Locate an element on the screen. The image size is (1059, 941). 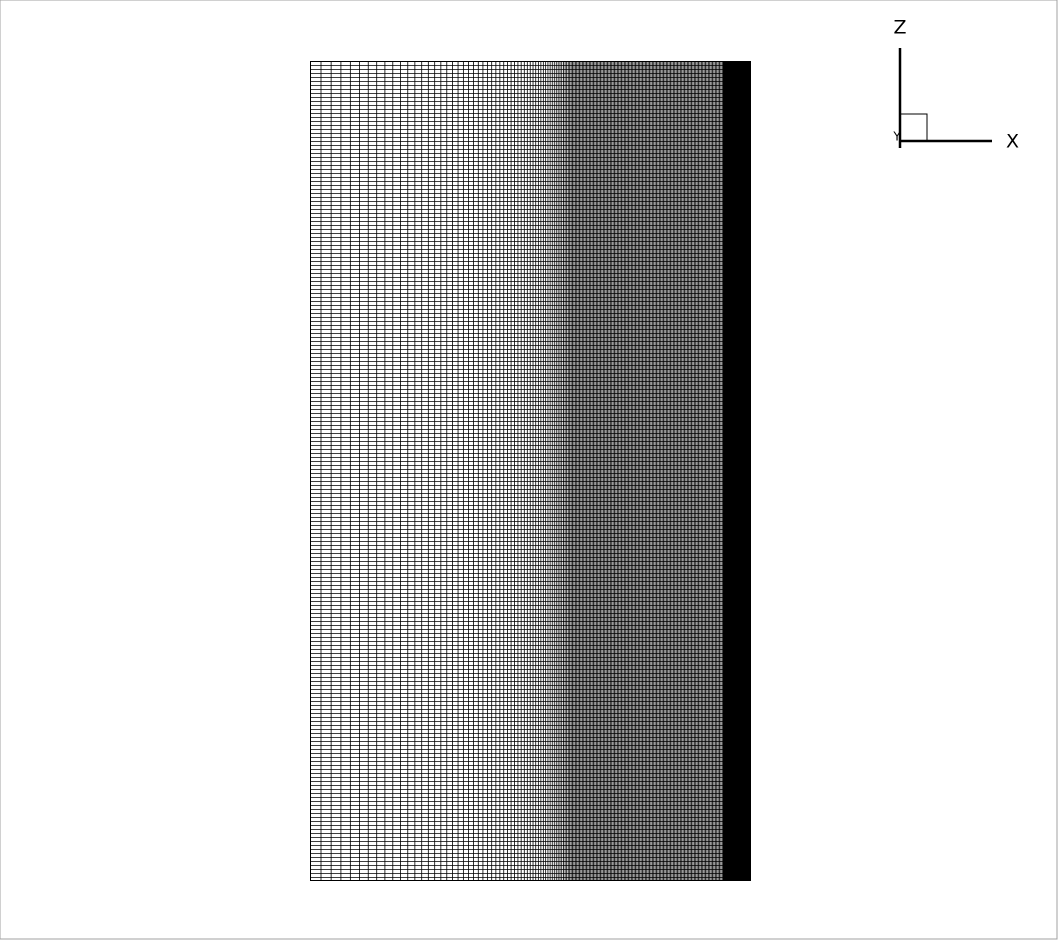
corner-square is located at coordinates (913, 127).